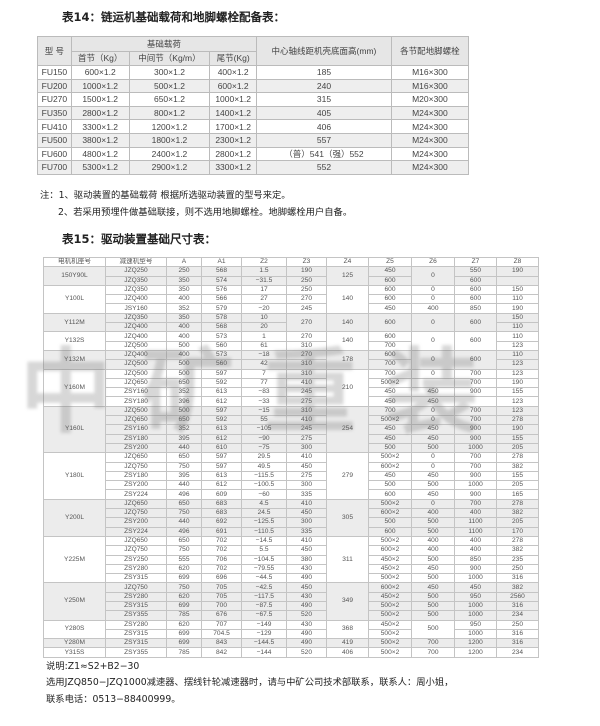  What do you see at coordinates (433, 276) in the screenshot?
I see `table-cell: 0` at bounding box center [433, 276].